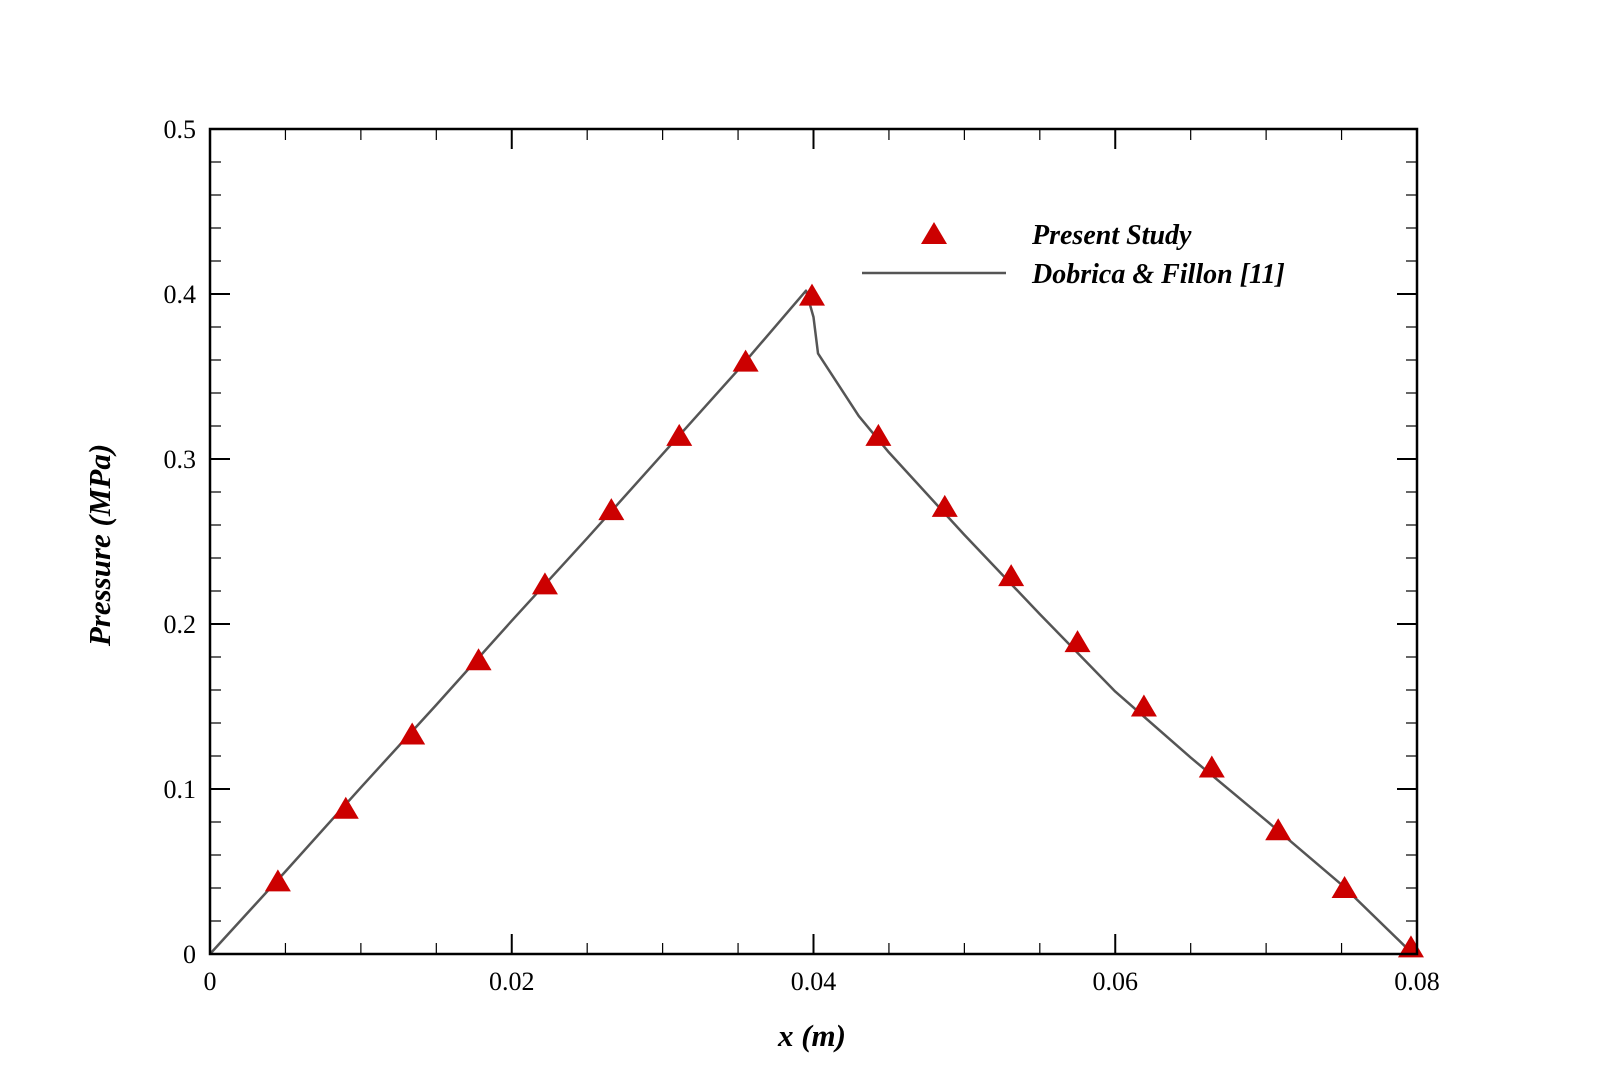 The width and height of the screenshot is (1600, 1066). What do you see at coordinates (180, 789) in the screenshot?
I see `y-tick-label: 0.1` at bounding box center [180, 789].